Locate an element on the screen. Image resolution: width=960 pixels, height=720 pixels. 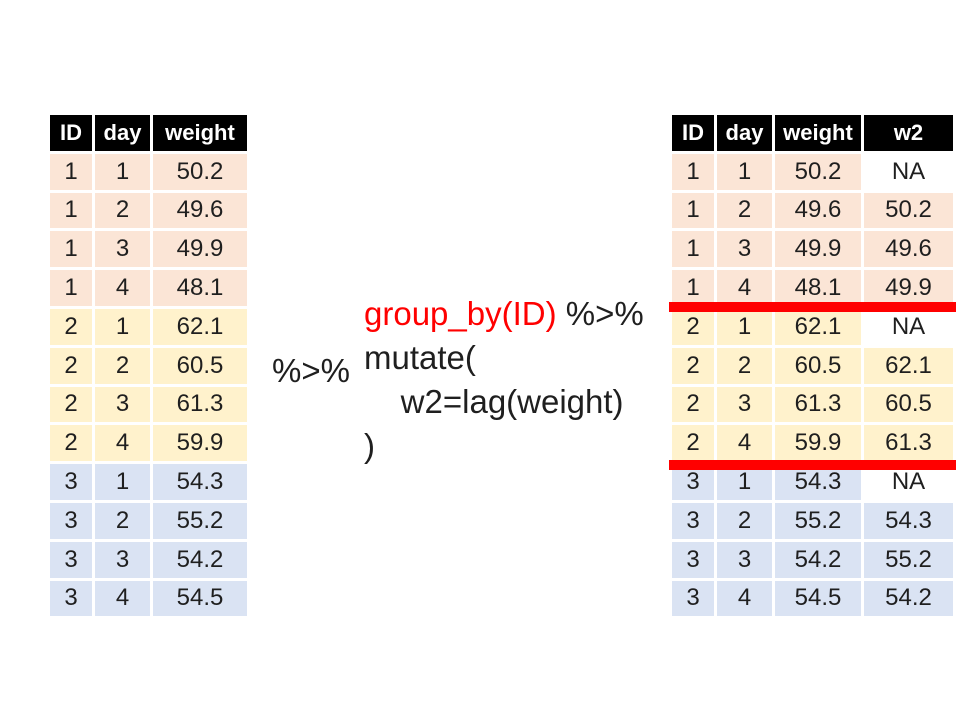
table-row: 3 4 54.5 is located at coordinates (148, 598).